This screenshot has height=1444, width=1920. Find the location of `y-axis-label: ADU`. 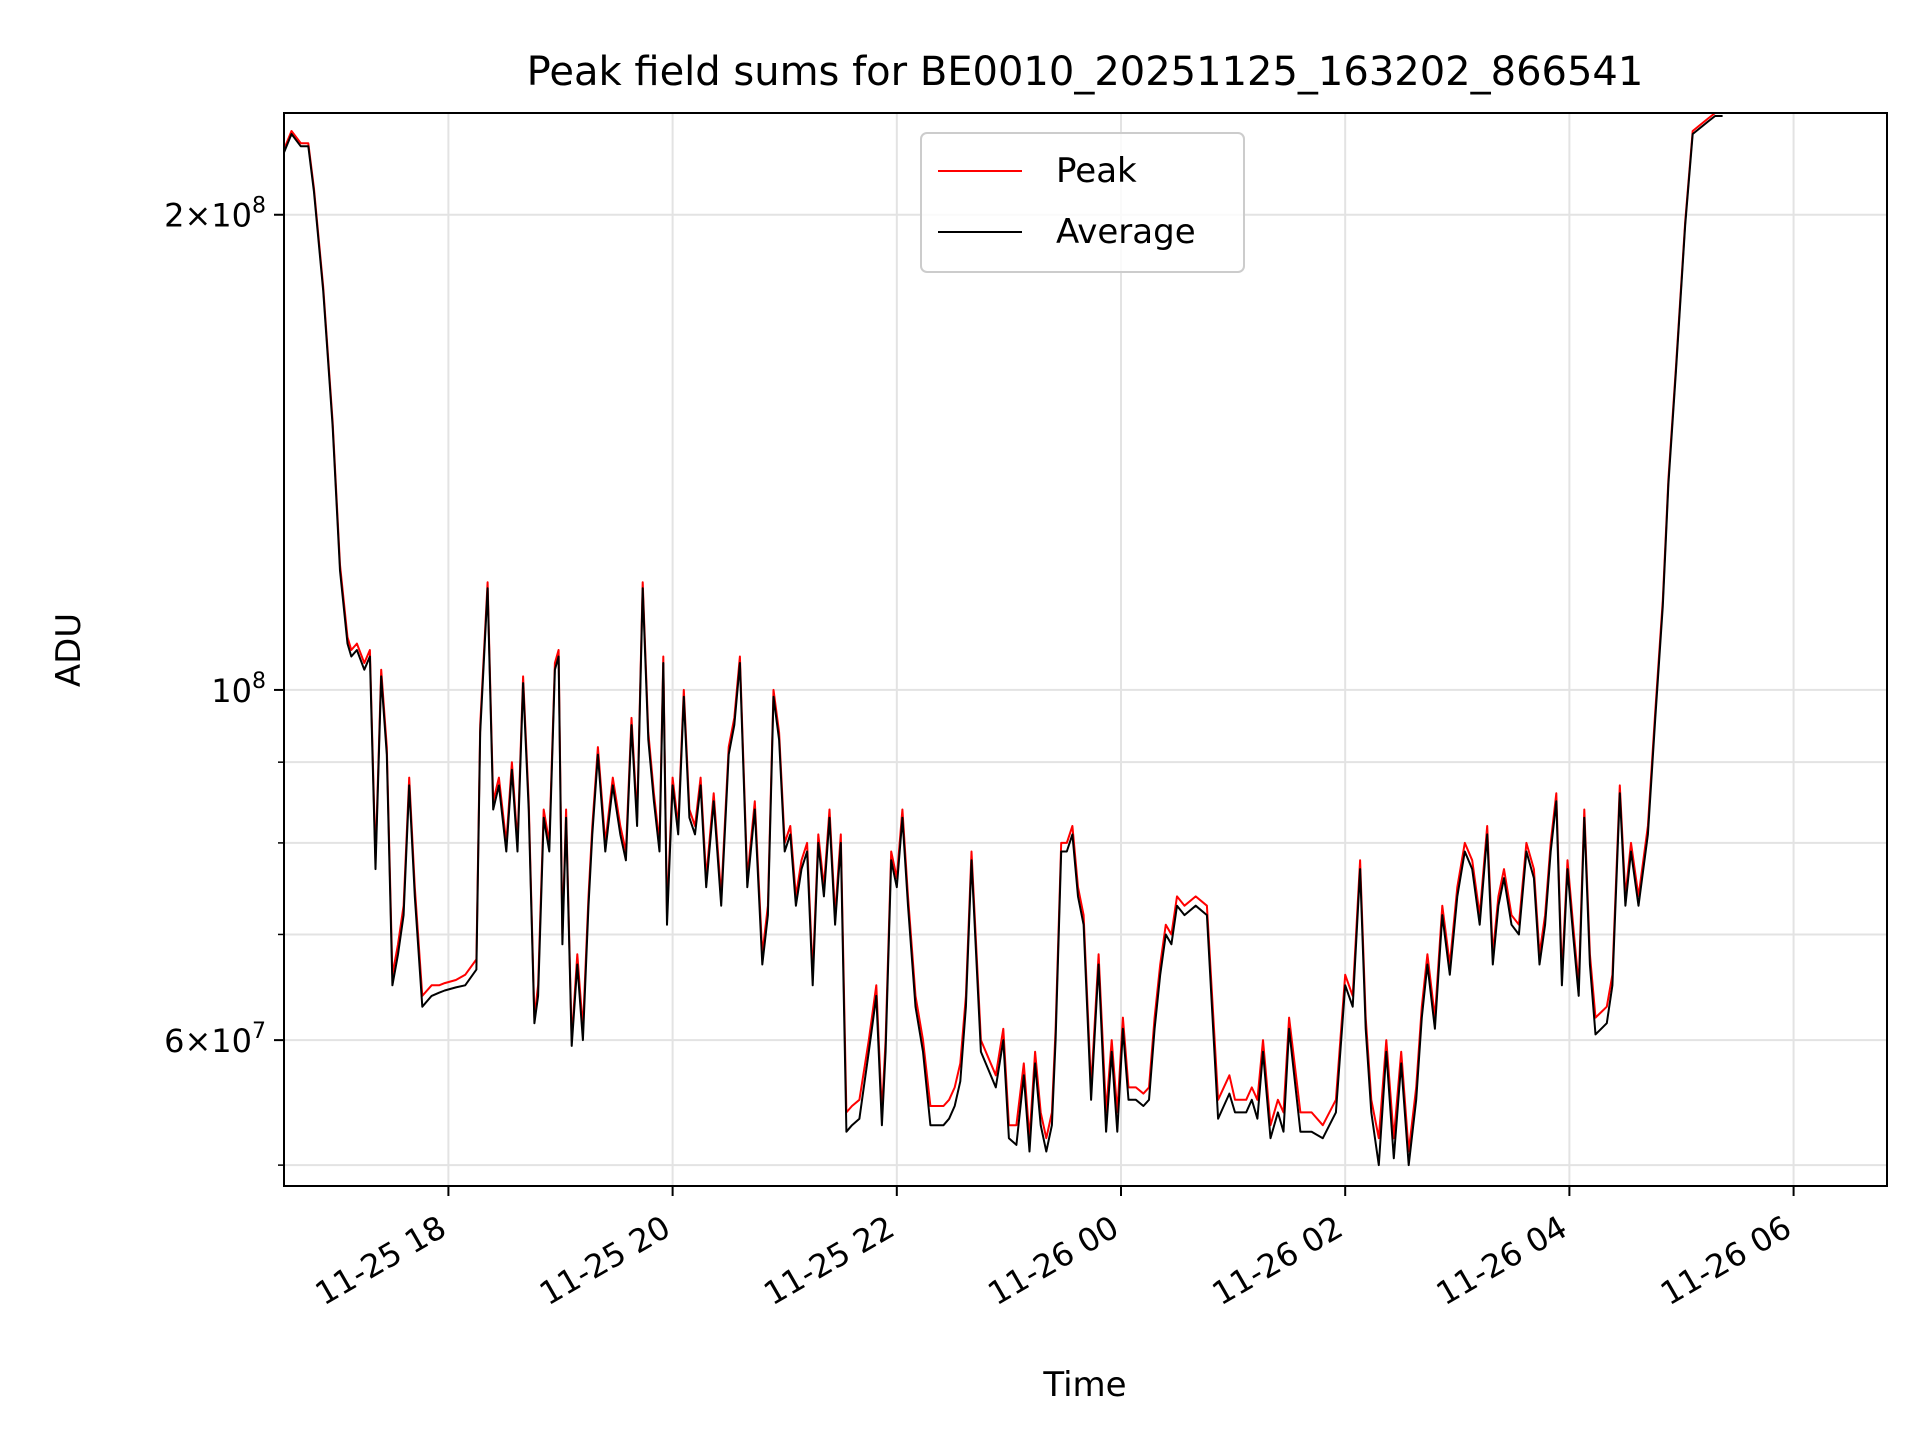

y-axis-label: ADU is located at coordinates (69, 650).